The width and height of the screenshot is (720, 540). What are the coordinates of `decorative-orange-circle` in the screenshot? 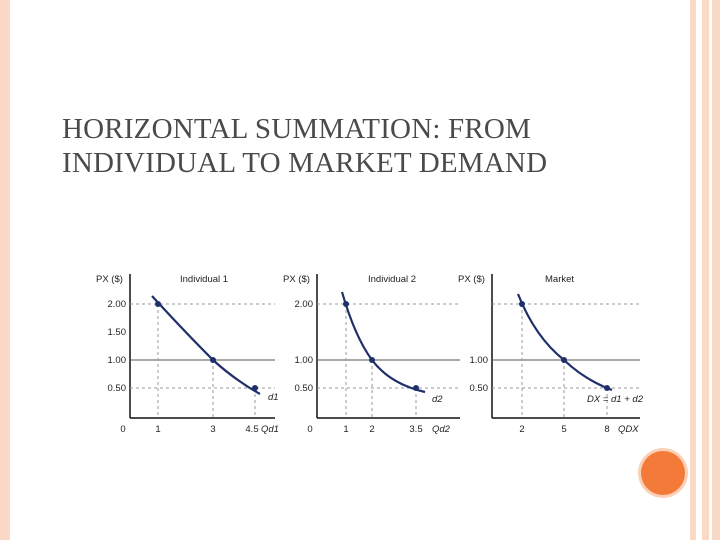 It's located at (663, 473).